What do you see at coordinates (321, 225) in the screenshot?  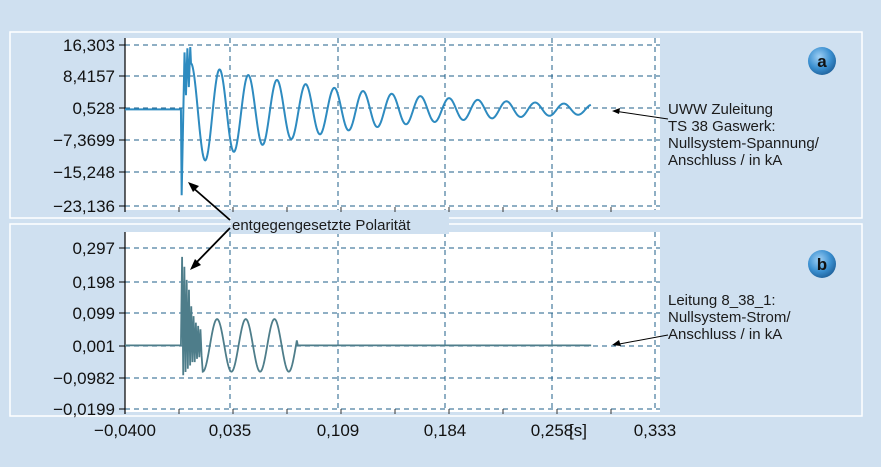 I see `polarity-label: entgegengesetzte Polarität` at bounding box center [321, 225].